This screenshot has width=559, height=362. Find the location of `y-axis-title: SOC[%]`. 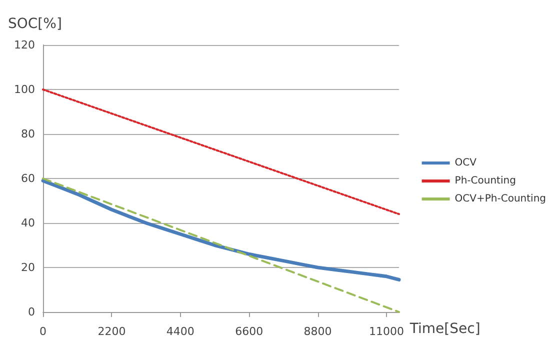

y-axis-title: SOC[%] is located at coordinates (35, 24).